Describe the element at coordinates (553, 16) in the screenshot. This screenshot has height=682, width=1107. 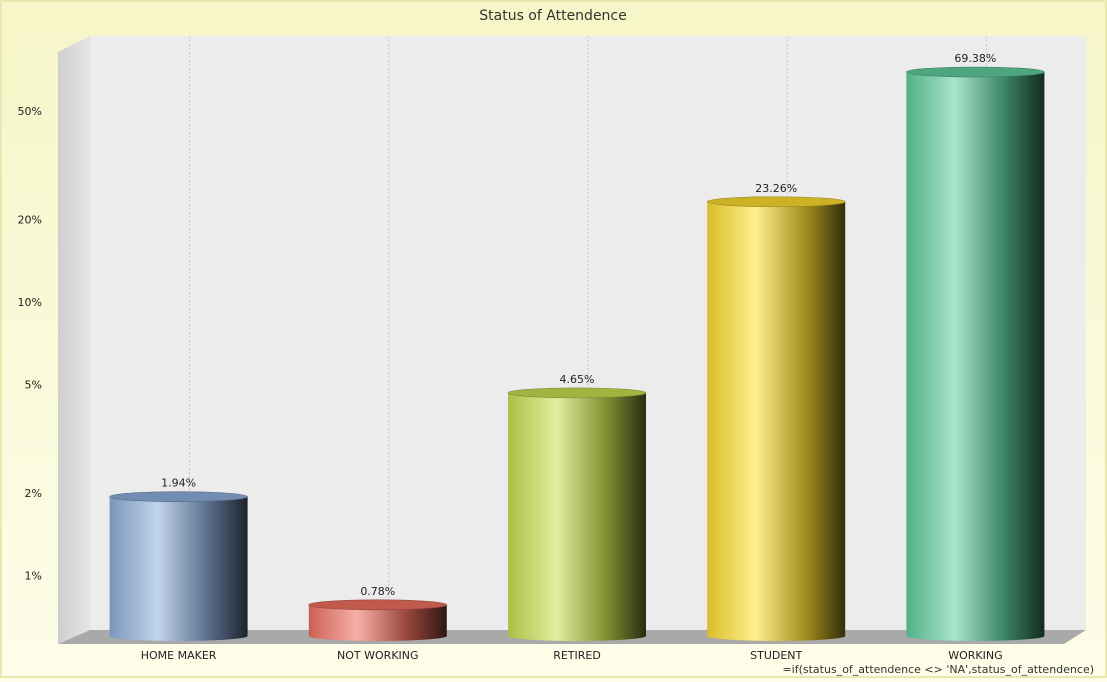
I see `chart-title: Status of Attendence` at that location.